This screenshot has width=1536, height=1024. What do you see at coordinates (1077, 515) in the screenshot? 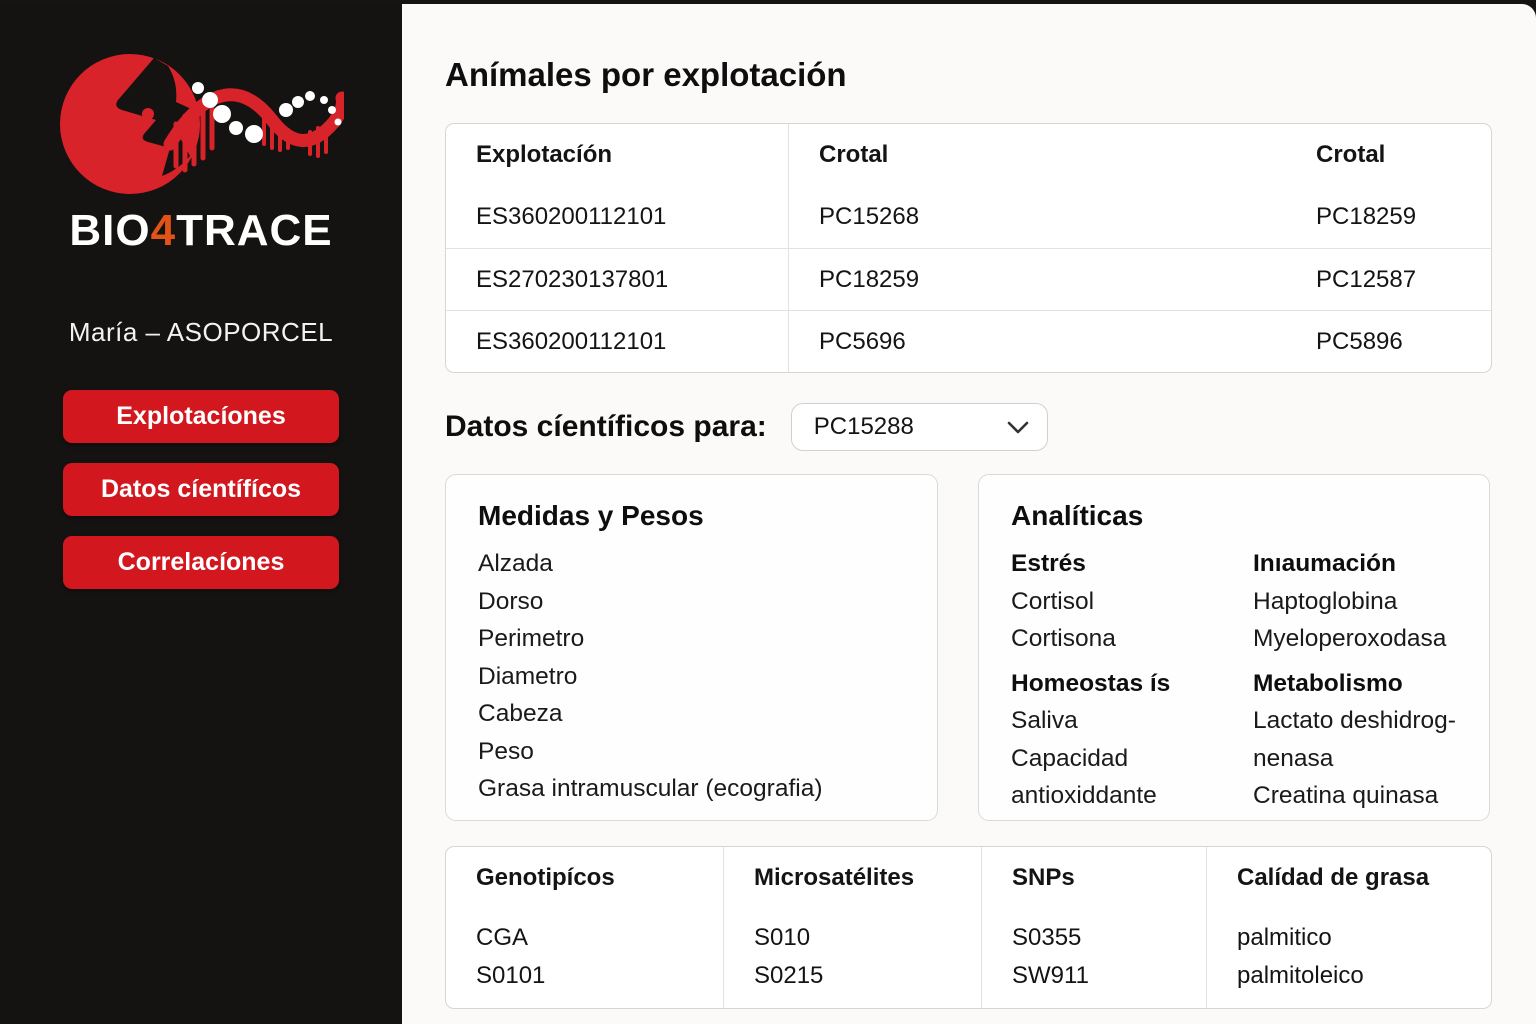
I see `analytics-card-title: Analíticas` at bounding box center [1077, 515].